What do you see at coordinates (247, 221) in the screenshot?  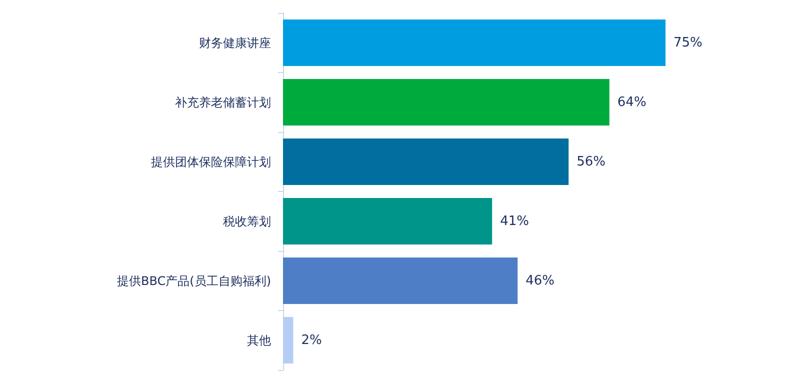 I see `y-tick-label: 税收筹划` at bounding box center [247, 221].